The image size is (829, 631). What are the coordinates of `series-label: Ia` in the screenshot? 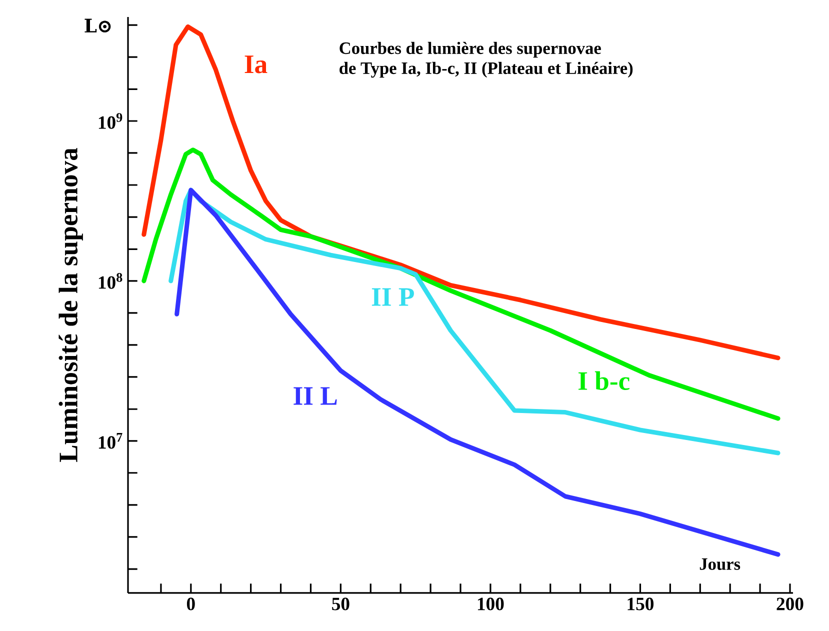 It's located at (256, 65).